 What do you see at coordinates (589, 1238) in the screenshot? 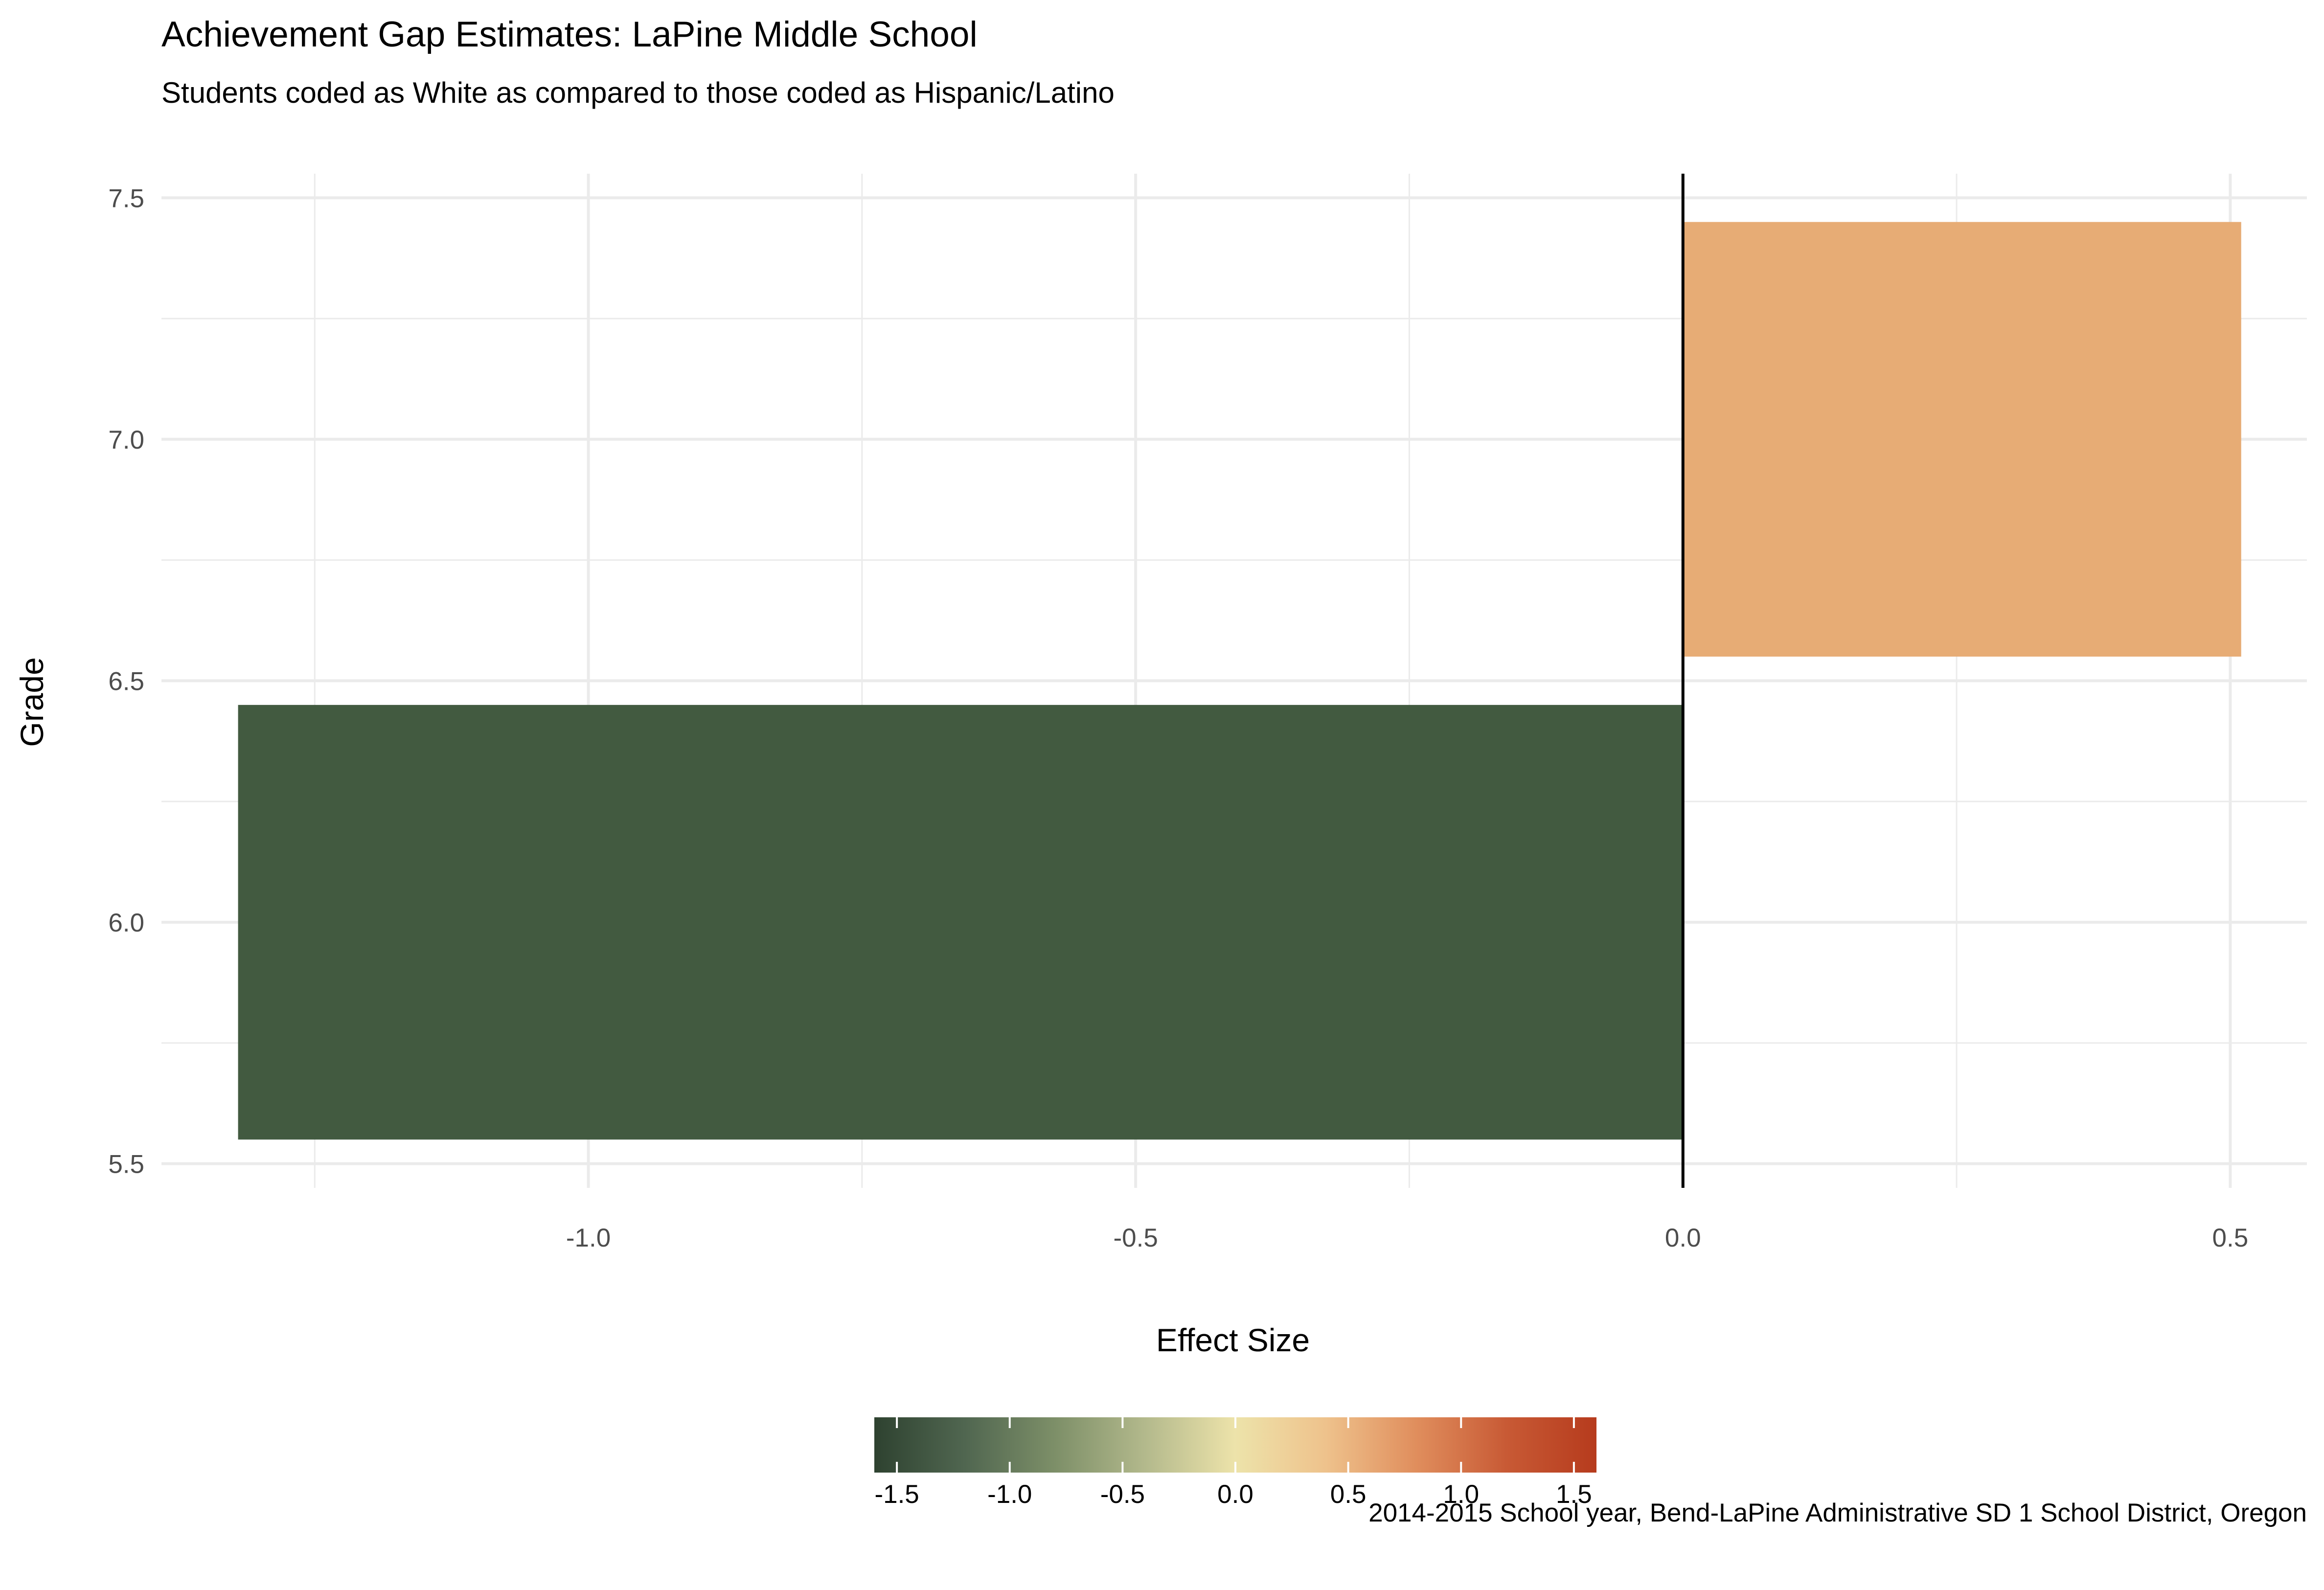
I see `x-tick-label: -1.0` at bounding box center [589, 1238].